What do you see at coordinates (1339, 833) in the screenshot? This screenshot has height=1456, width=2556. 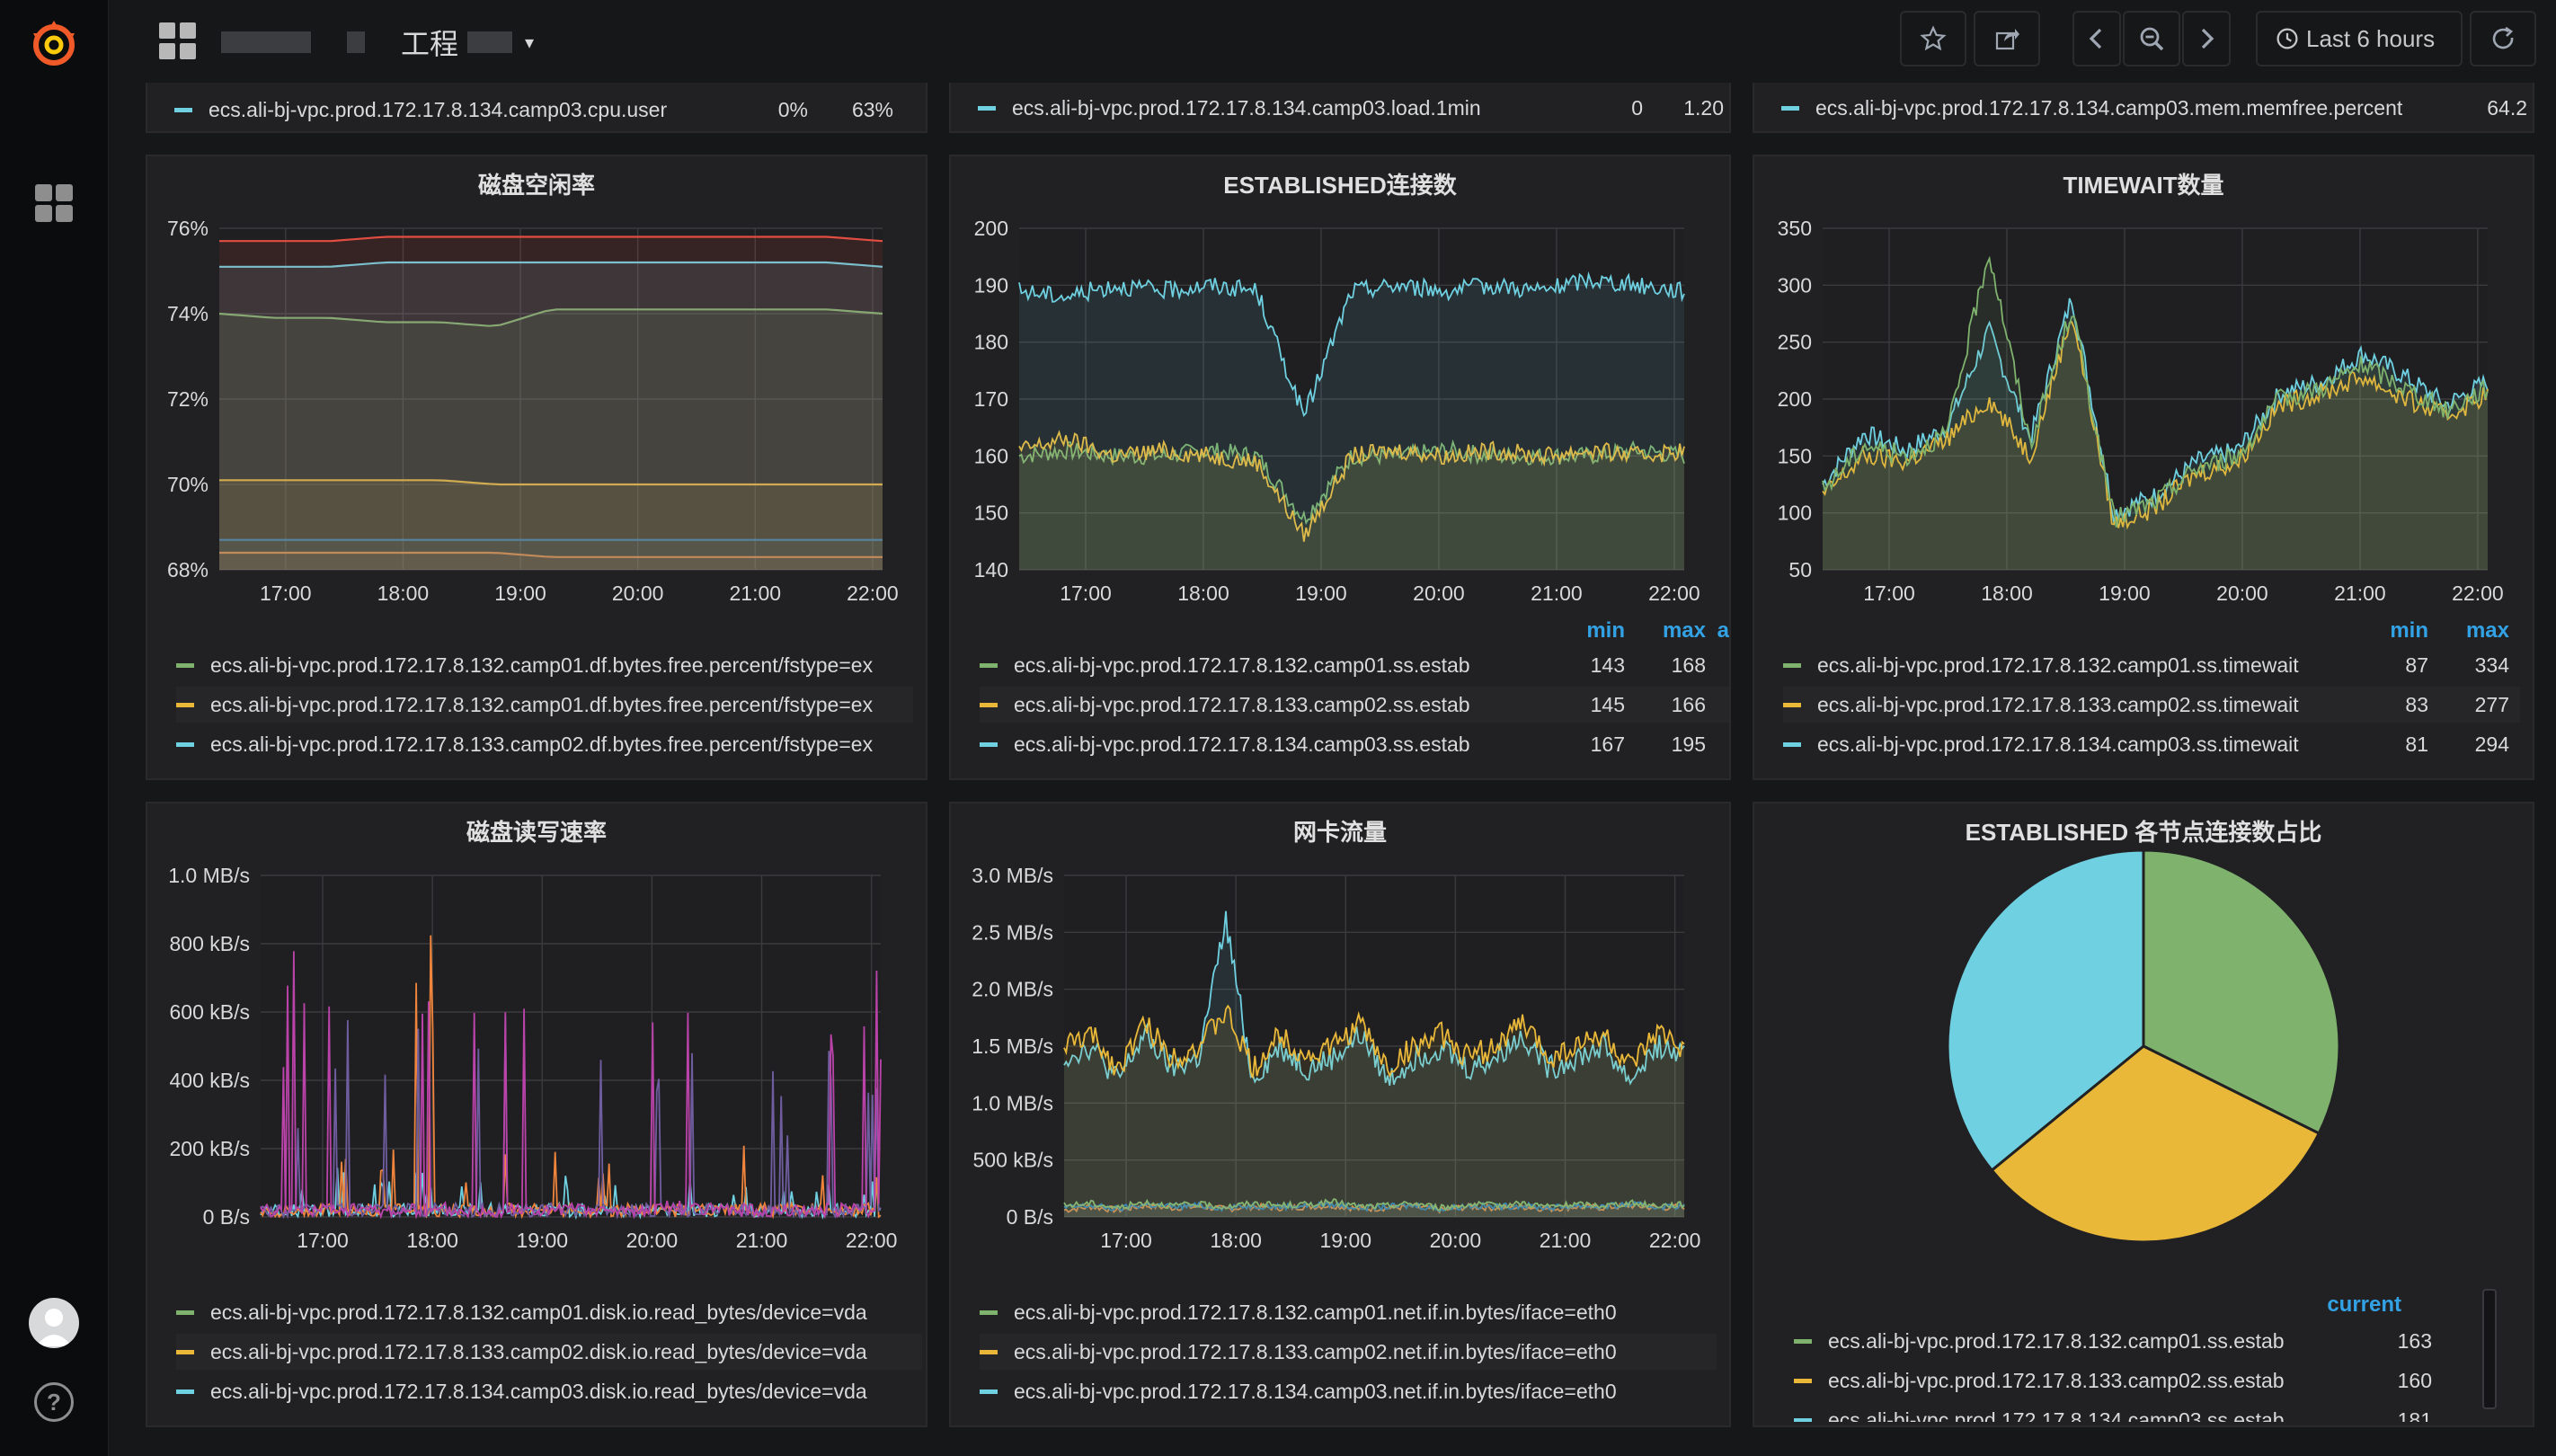 I see `panel-title: 网卡流量` at bounding box center [1339, 833].